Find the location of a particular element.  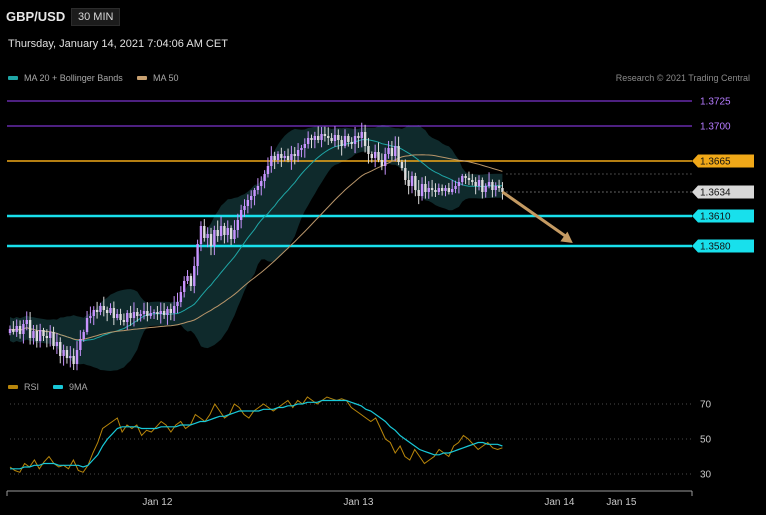

price-label-4: 1.3610 is located at coordinates (715, 217).